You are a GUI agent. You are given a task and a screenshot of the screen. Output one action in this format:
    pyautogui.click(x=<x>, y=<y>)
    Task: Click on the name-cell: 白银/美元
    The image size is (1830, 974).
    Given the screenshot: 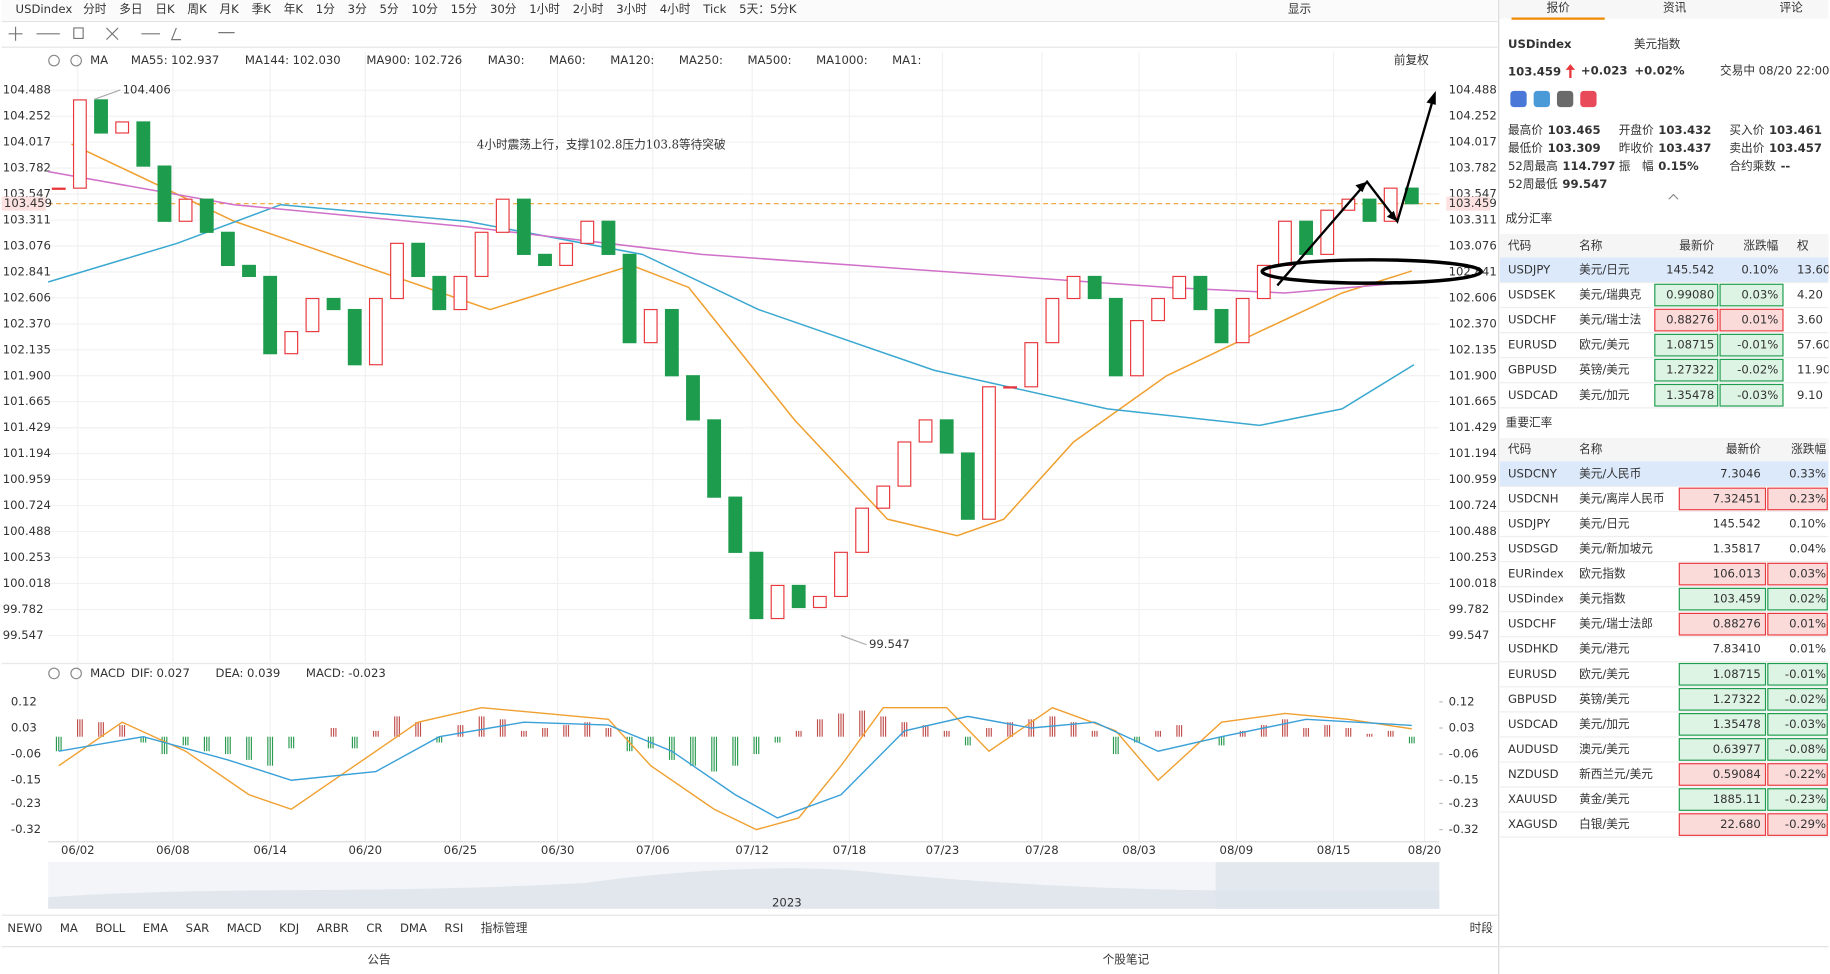 What is the action you would take?
    pyautogui.click(x=1604, y=824)
    